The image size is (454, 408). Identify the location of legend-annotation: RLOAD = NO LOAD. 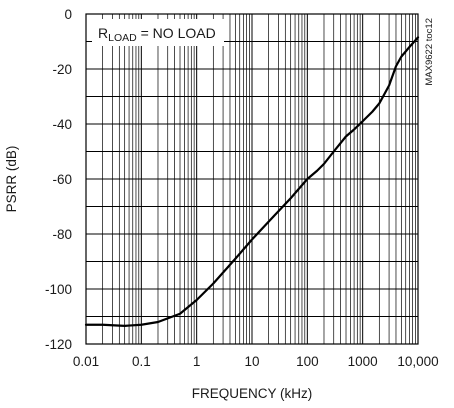
(157, 34).